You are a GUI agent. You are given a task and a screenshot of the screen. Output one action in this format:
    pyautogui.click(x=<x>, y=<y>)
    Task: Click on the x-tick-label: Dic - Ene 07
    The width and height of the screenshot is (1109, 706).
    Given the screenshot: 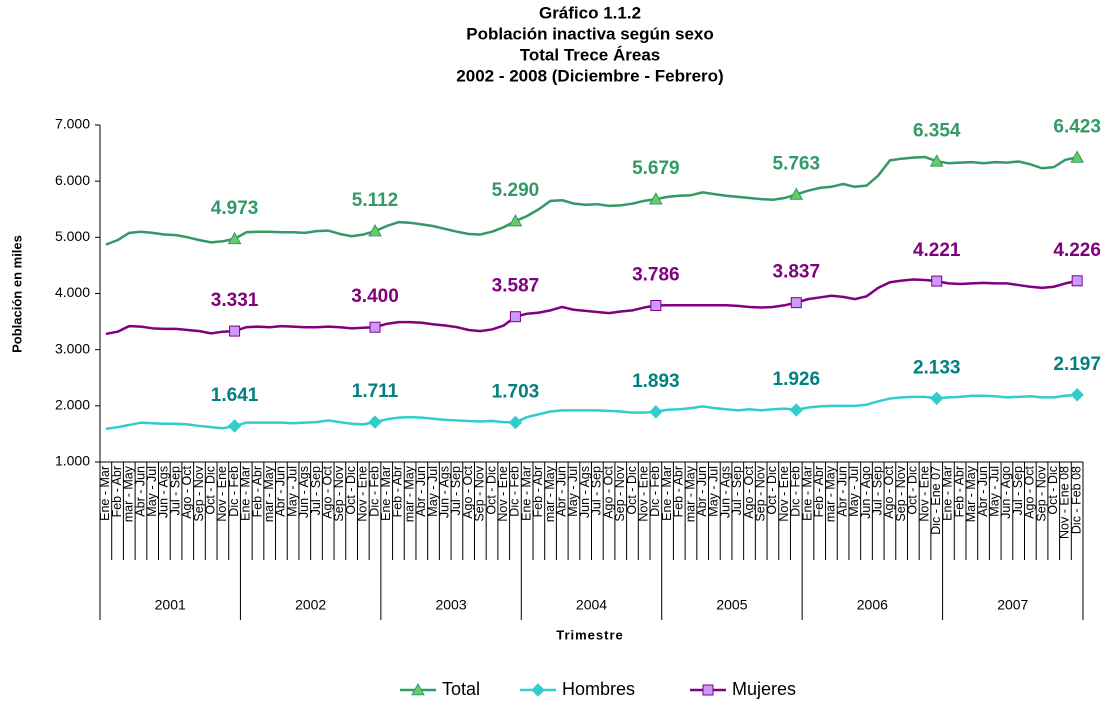 What is the action you would take?
    pyautogui.click(x=936, y=500)
    